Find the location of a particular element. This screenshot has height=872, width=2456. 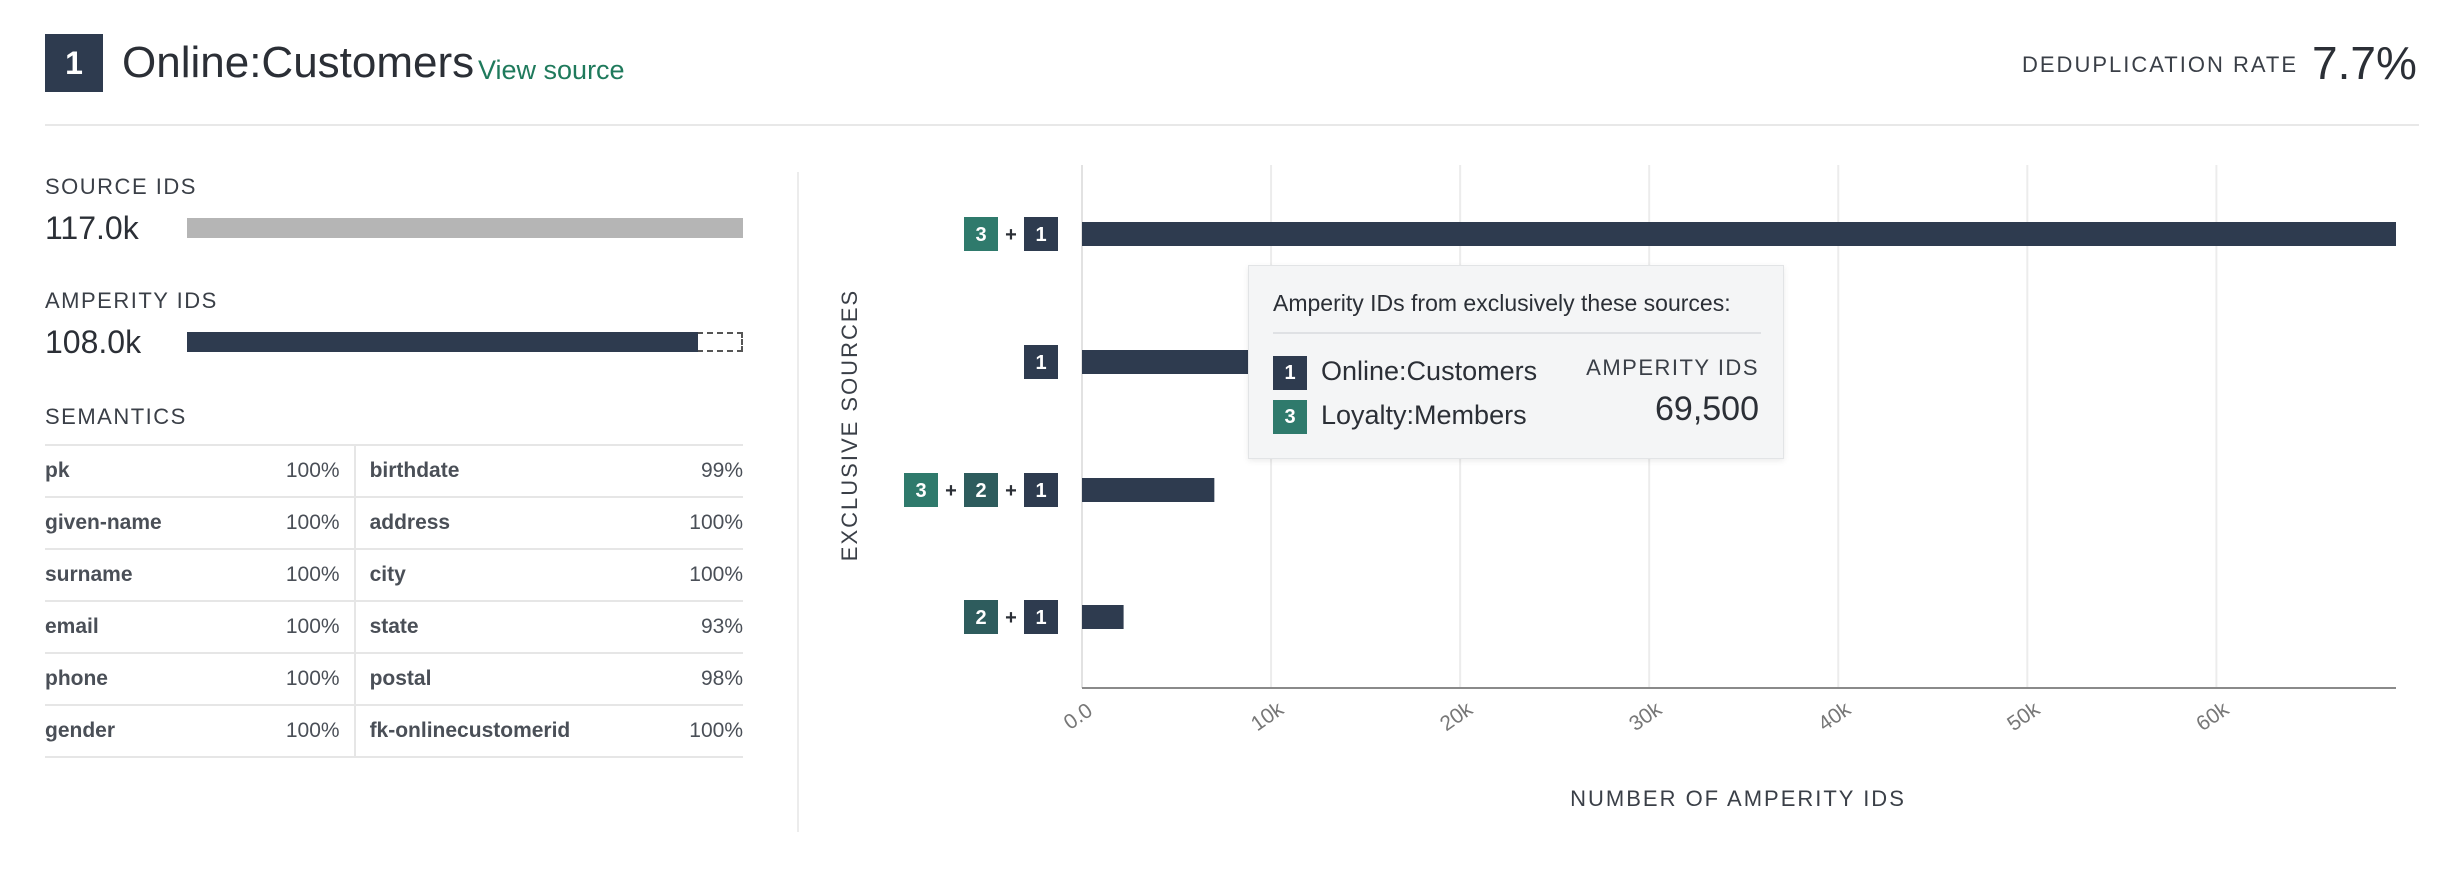

source-ids-bar is located at coordinates (465, 228).